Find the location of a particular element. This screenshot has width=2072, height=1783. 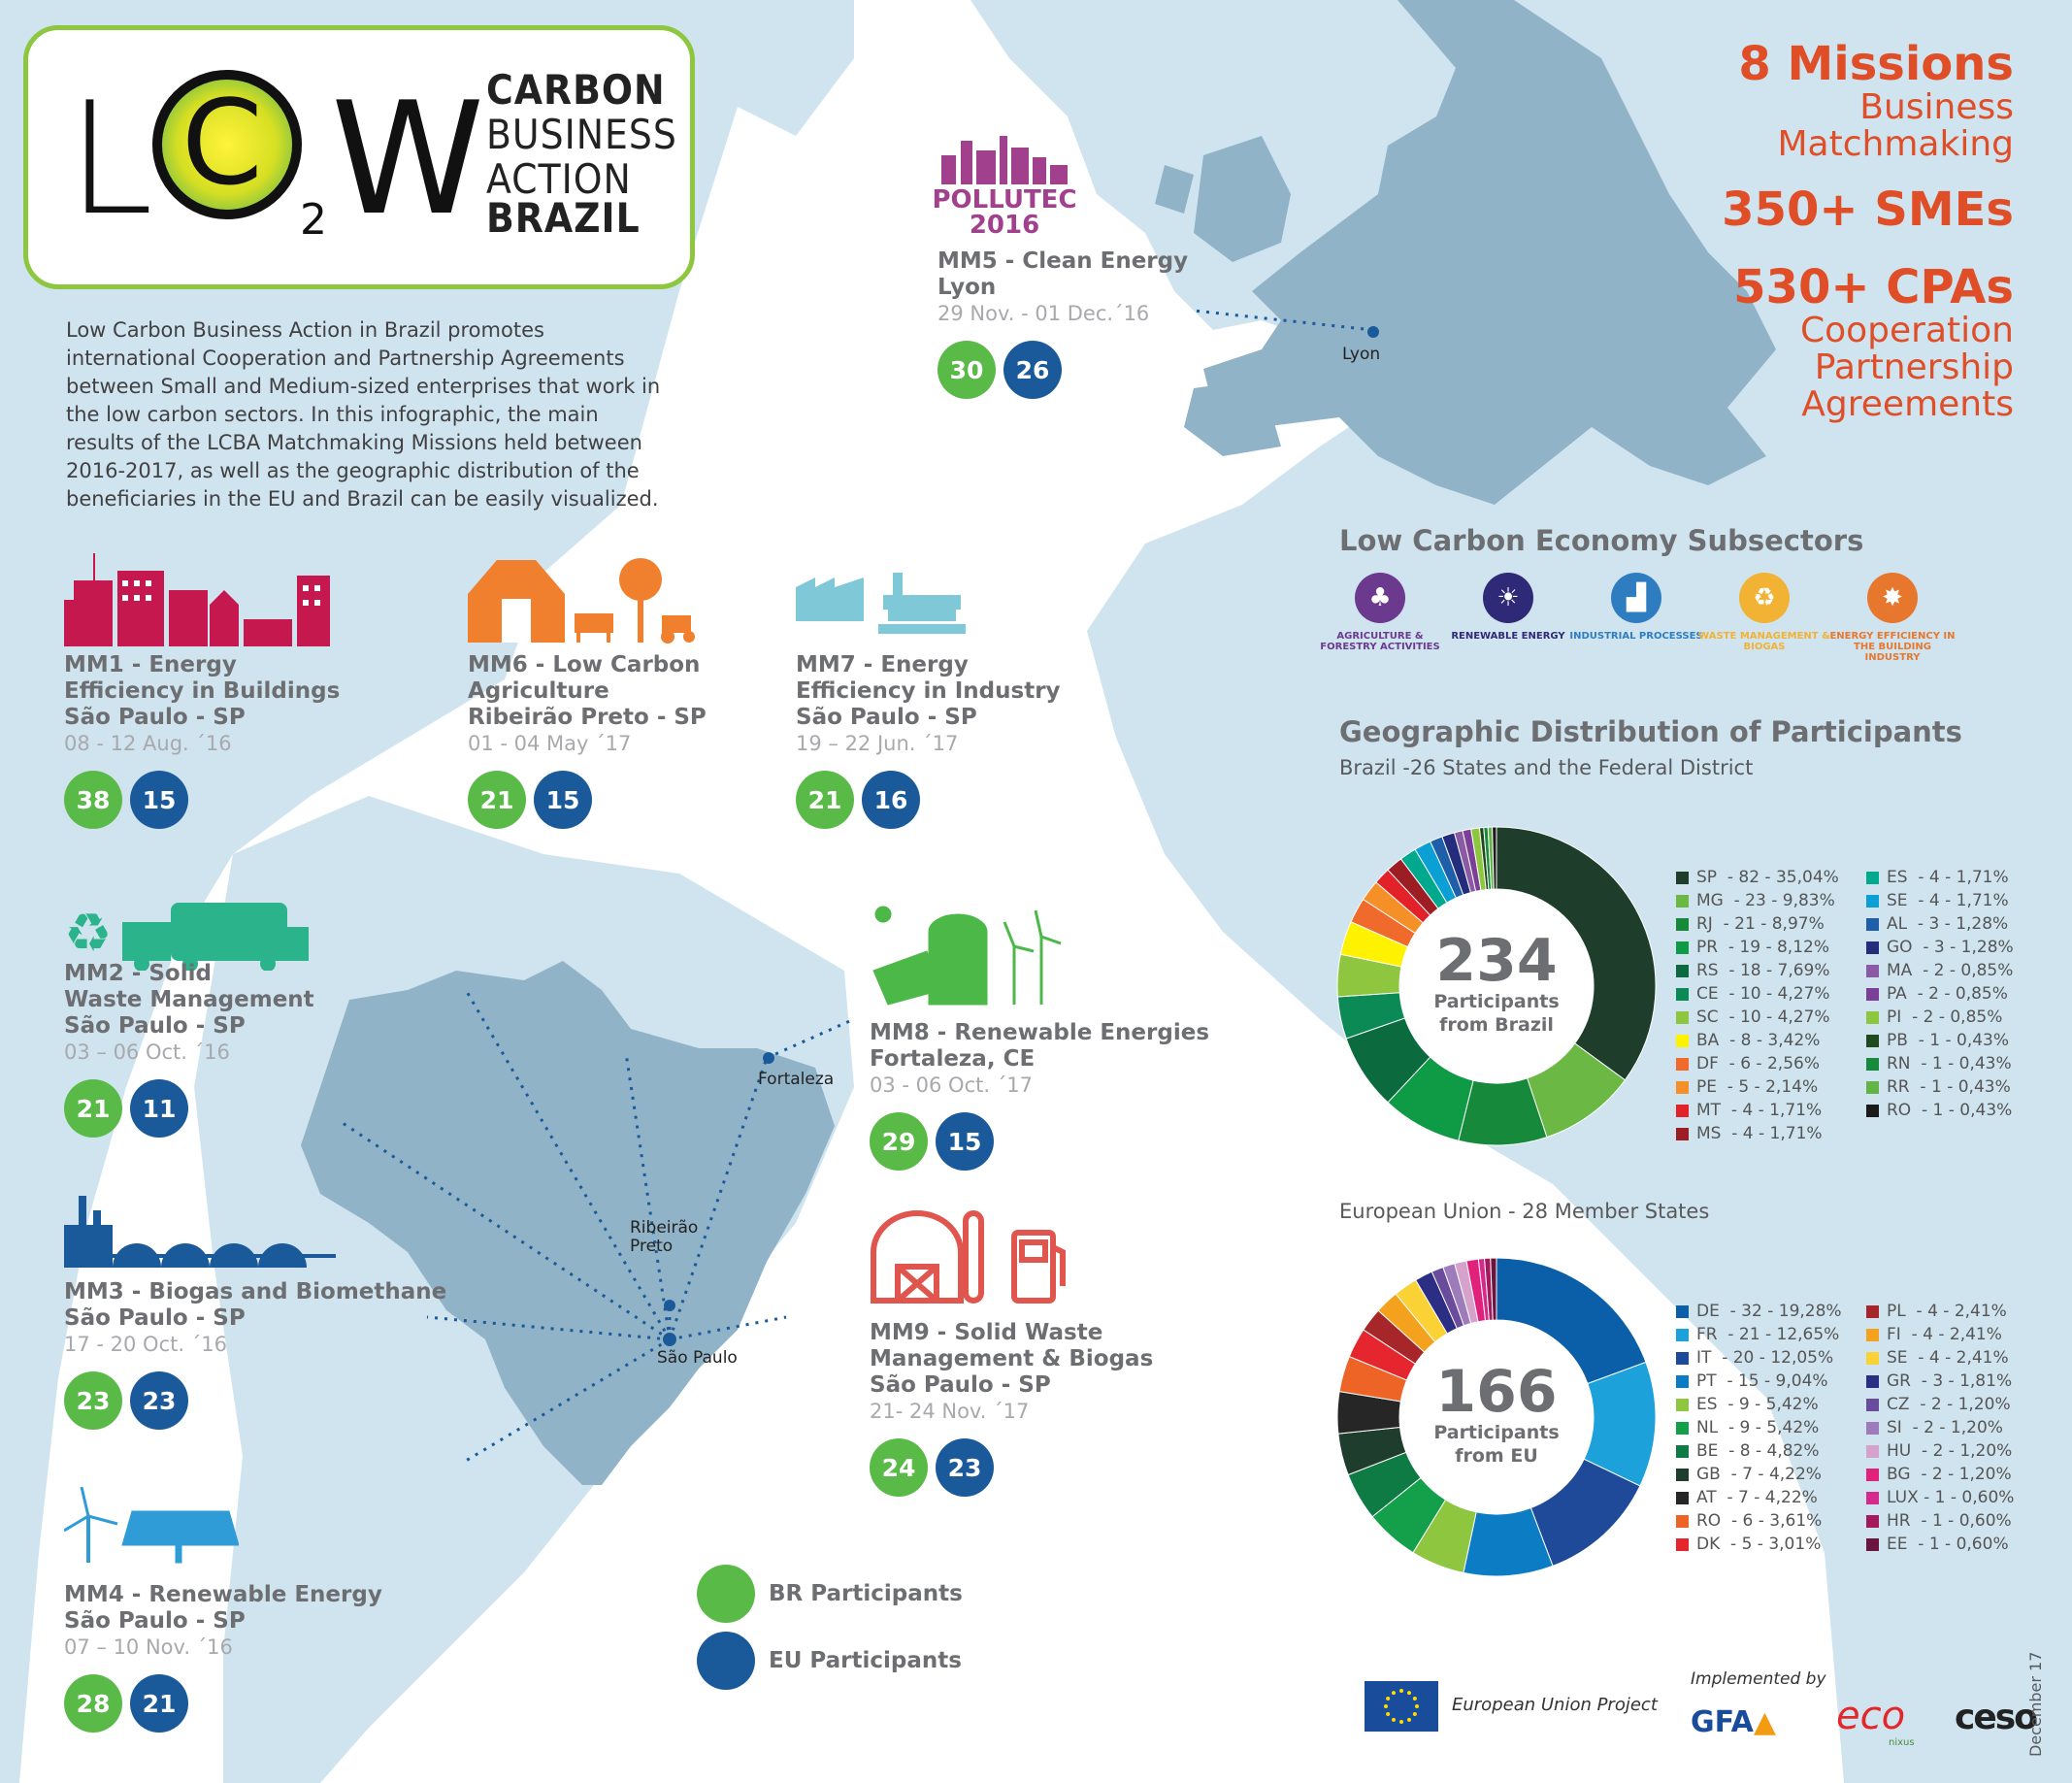

subsector-3: ♻ WASTE MANAGEMENT & BIOGAS is located at coordinates (1764, 612).